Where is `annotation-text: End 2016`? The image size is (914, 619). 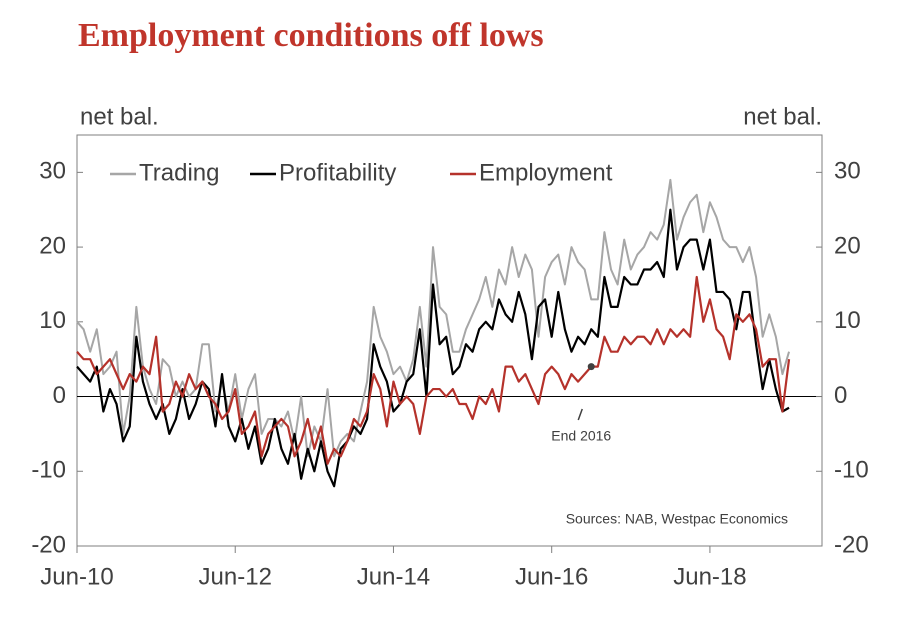 annotation-text: End 2016 is located at coordinates (581, 436).